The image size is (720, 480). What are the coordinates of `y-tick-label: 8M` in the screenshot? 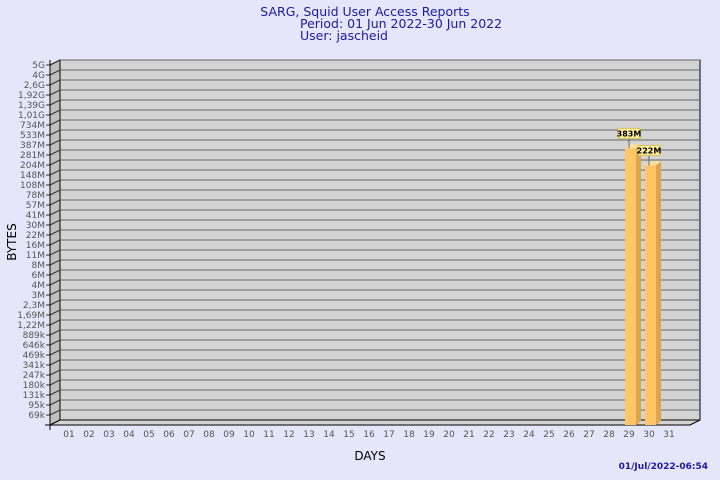 It's located at (39, 266).